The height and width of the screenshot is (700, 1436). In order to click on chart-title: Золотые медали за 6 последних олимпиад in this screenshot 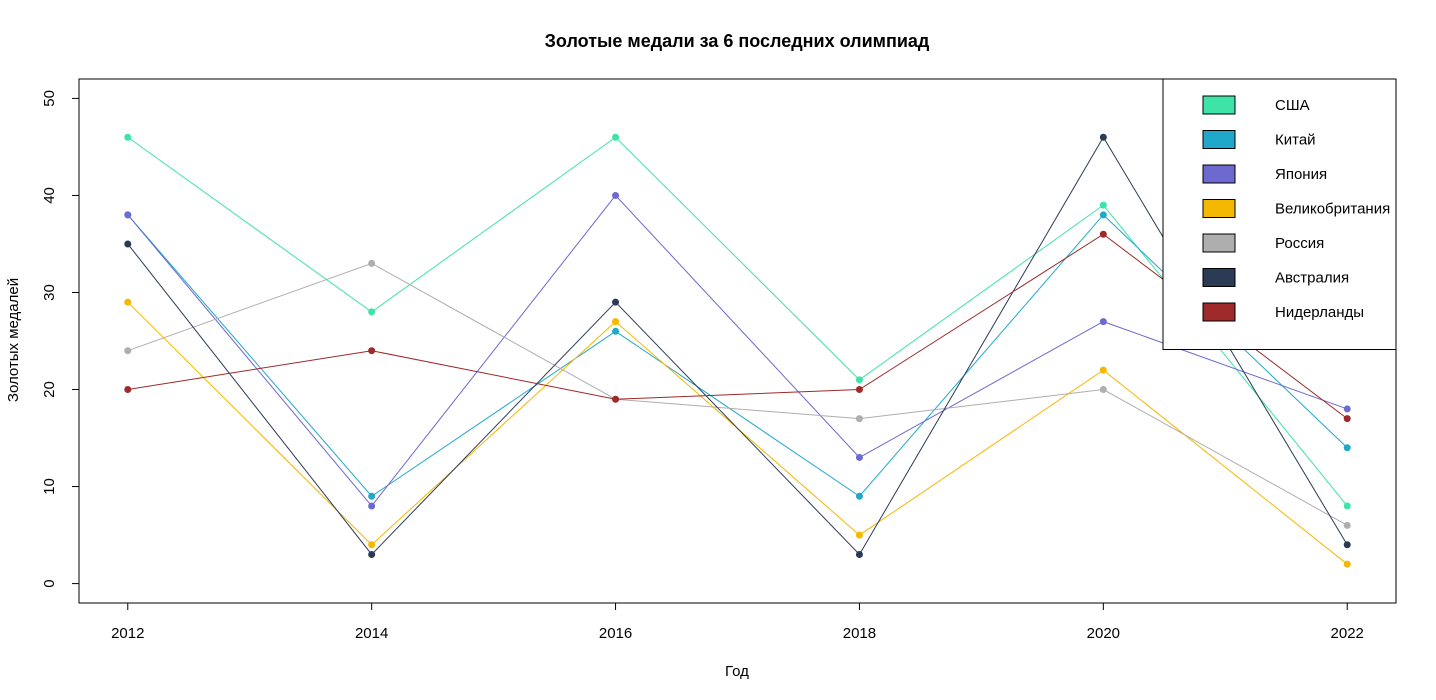, I will do `click(737, 41)`.